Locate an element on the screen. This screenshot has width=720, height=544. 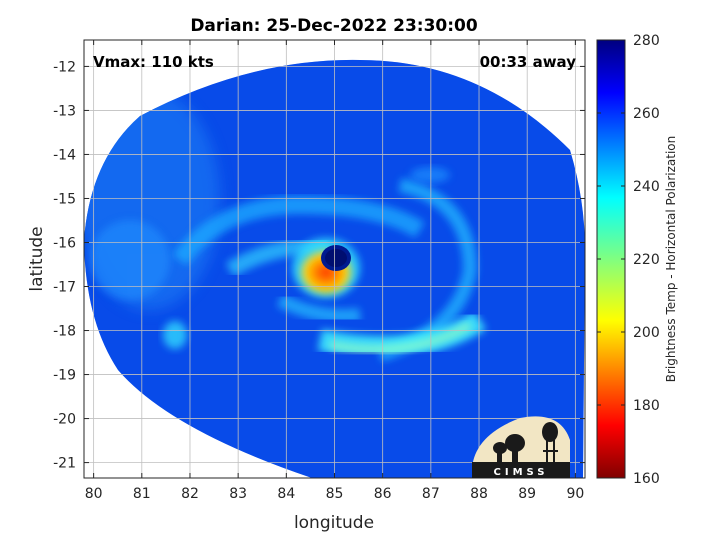
colorbar-tick-label: 280 is located at coordinates (646, 41).